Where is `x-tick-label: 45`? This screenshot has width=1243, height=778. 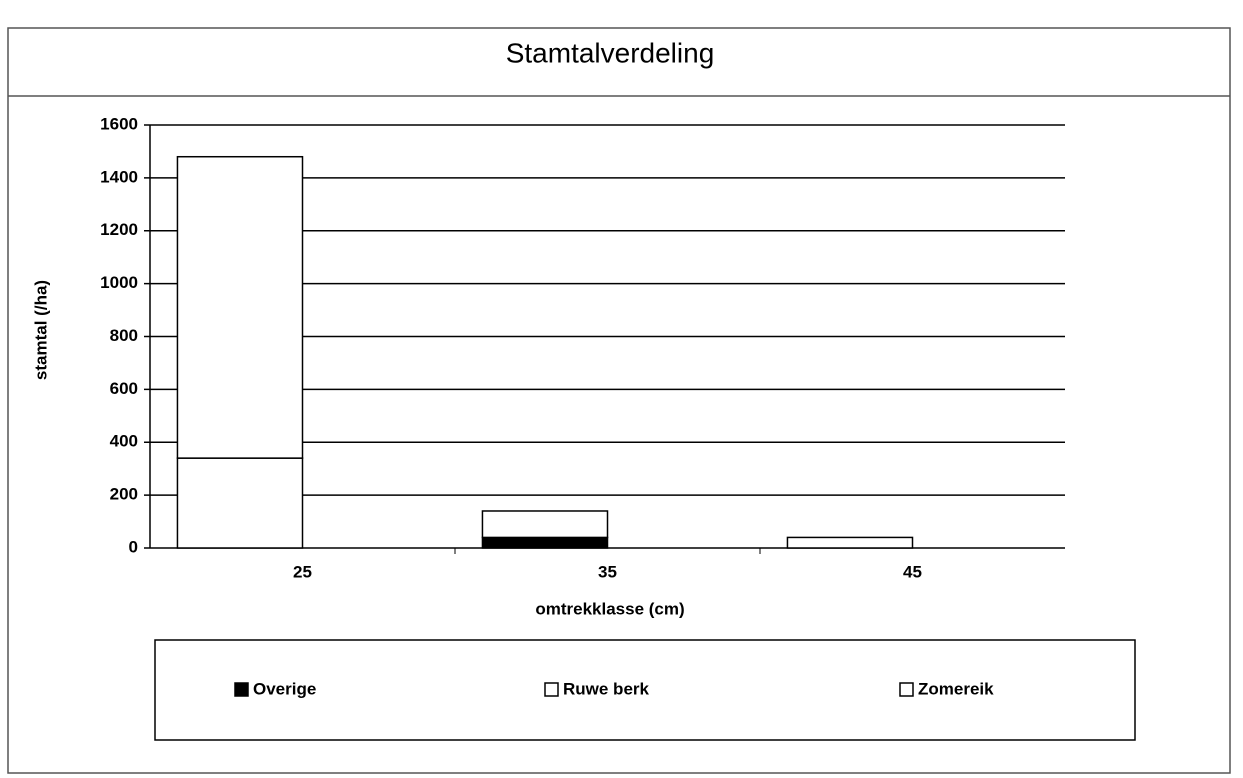 x-tick-label: 45 is located at coordinates (912, 571).